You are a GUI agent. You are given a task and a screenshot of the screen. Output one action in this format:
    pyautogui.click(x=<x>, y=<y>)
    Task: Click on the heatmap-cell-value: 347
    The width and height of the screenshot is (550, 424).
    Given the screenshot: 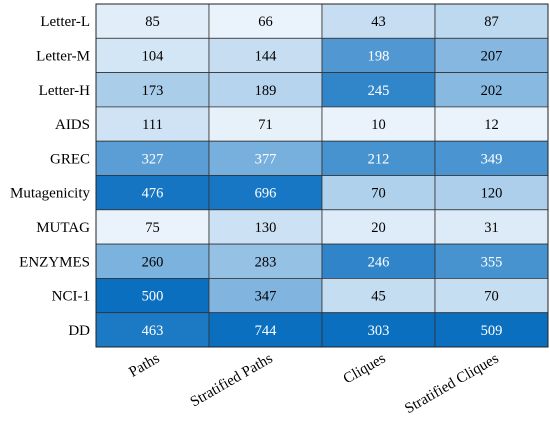 What is the action you would take?
    pyautogui.click(x=266, y=297)
    